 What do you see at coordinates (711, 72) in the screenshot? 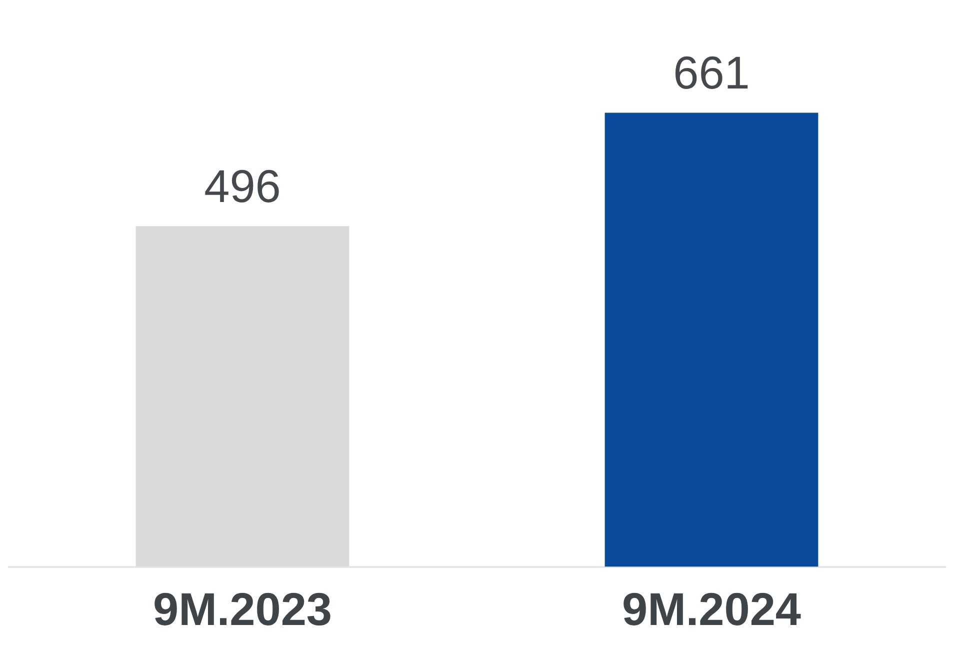
I see `data-label: 661` at bounding box center [711, 72].